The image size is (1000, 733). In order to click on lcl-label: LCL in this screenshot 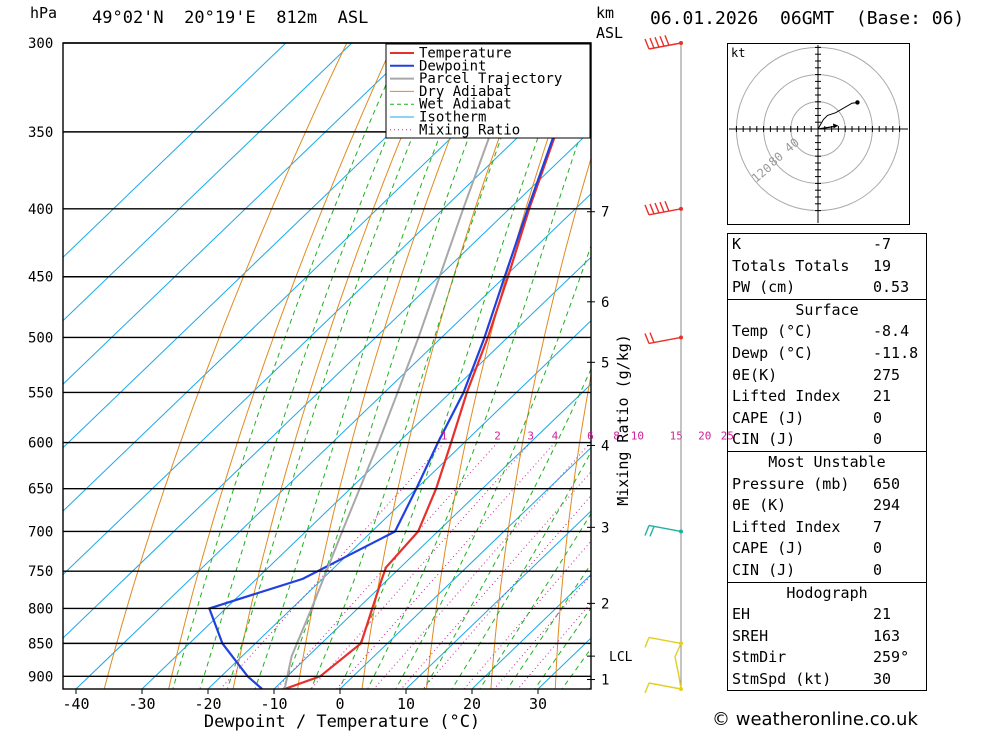, I will do `click(621, 657)`.